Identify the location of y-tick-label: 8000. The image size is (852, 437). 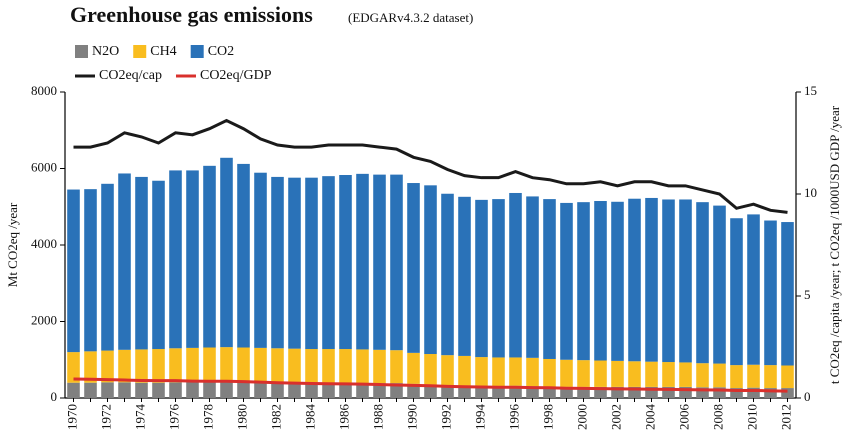
(44, 90).